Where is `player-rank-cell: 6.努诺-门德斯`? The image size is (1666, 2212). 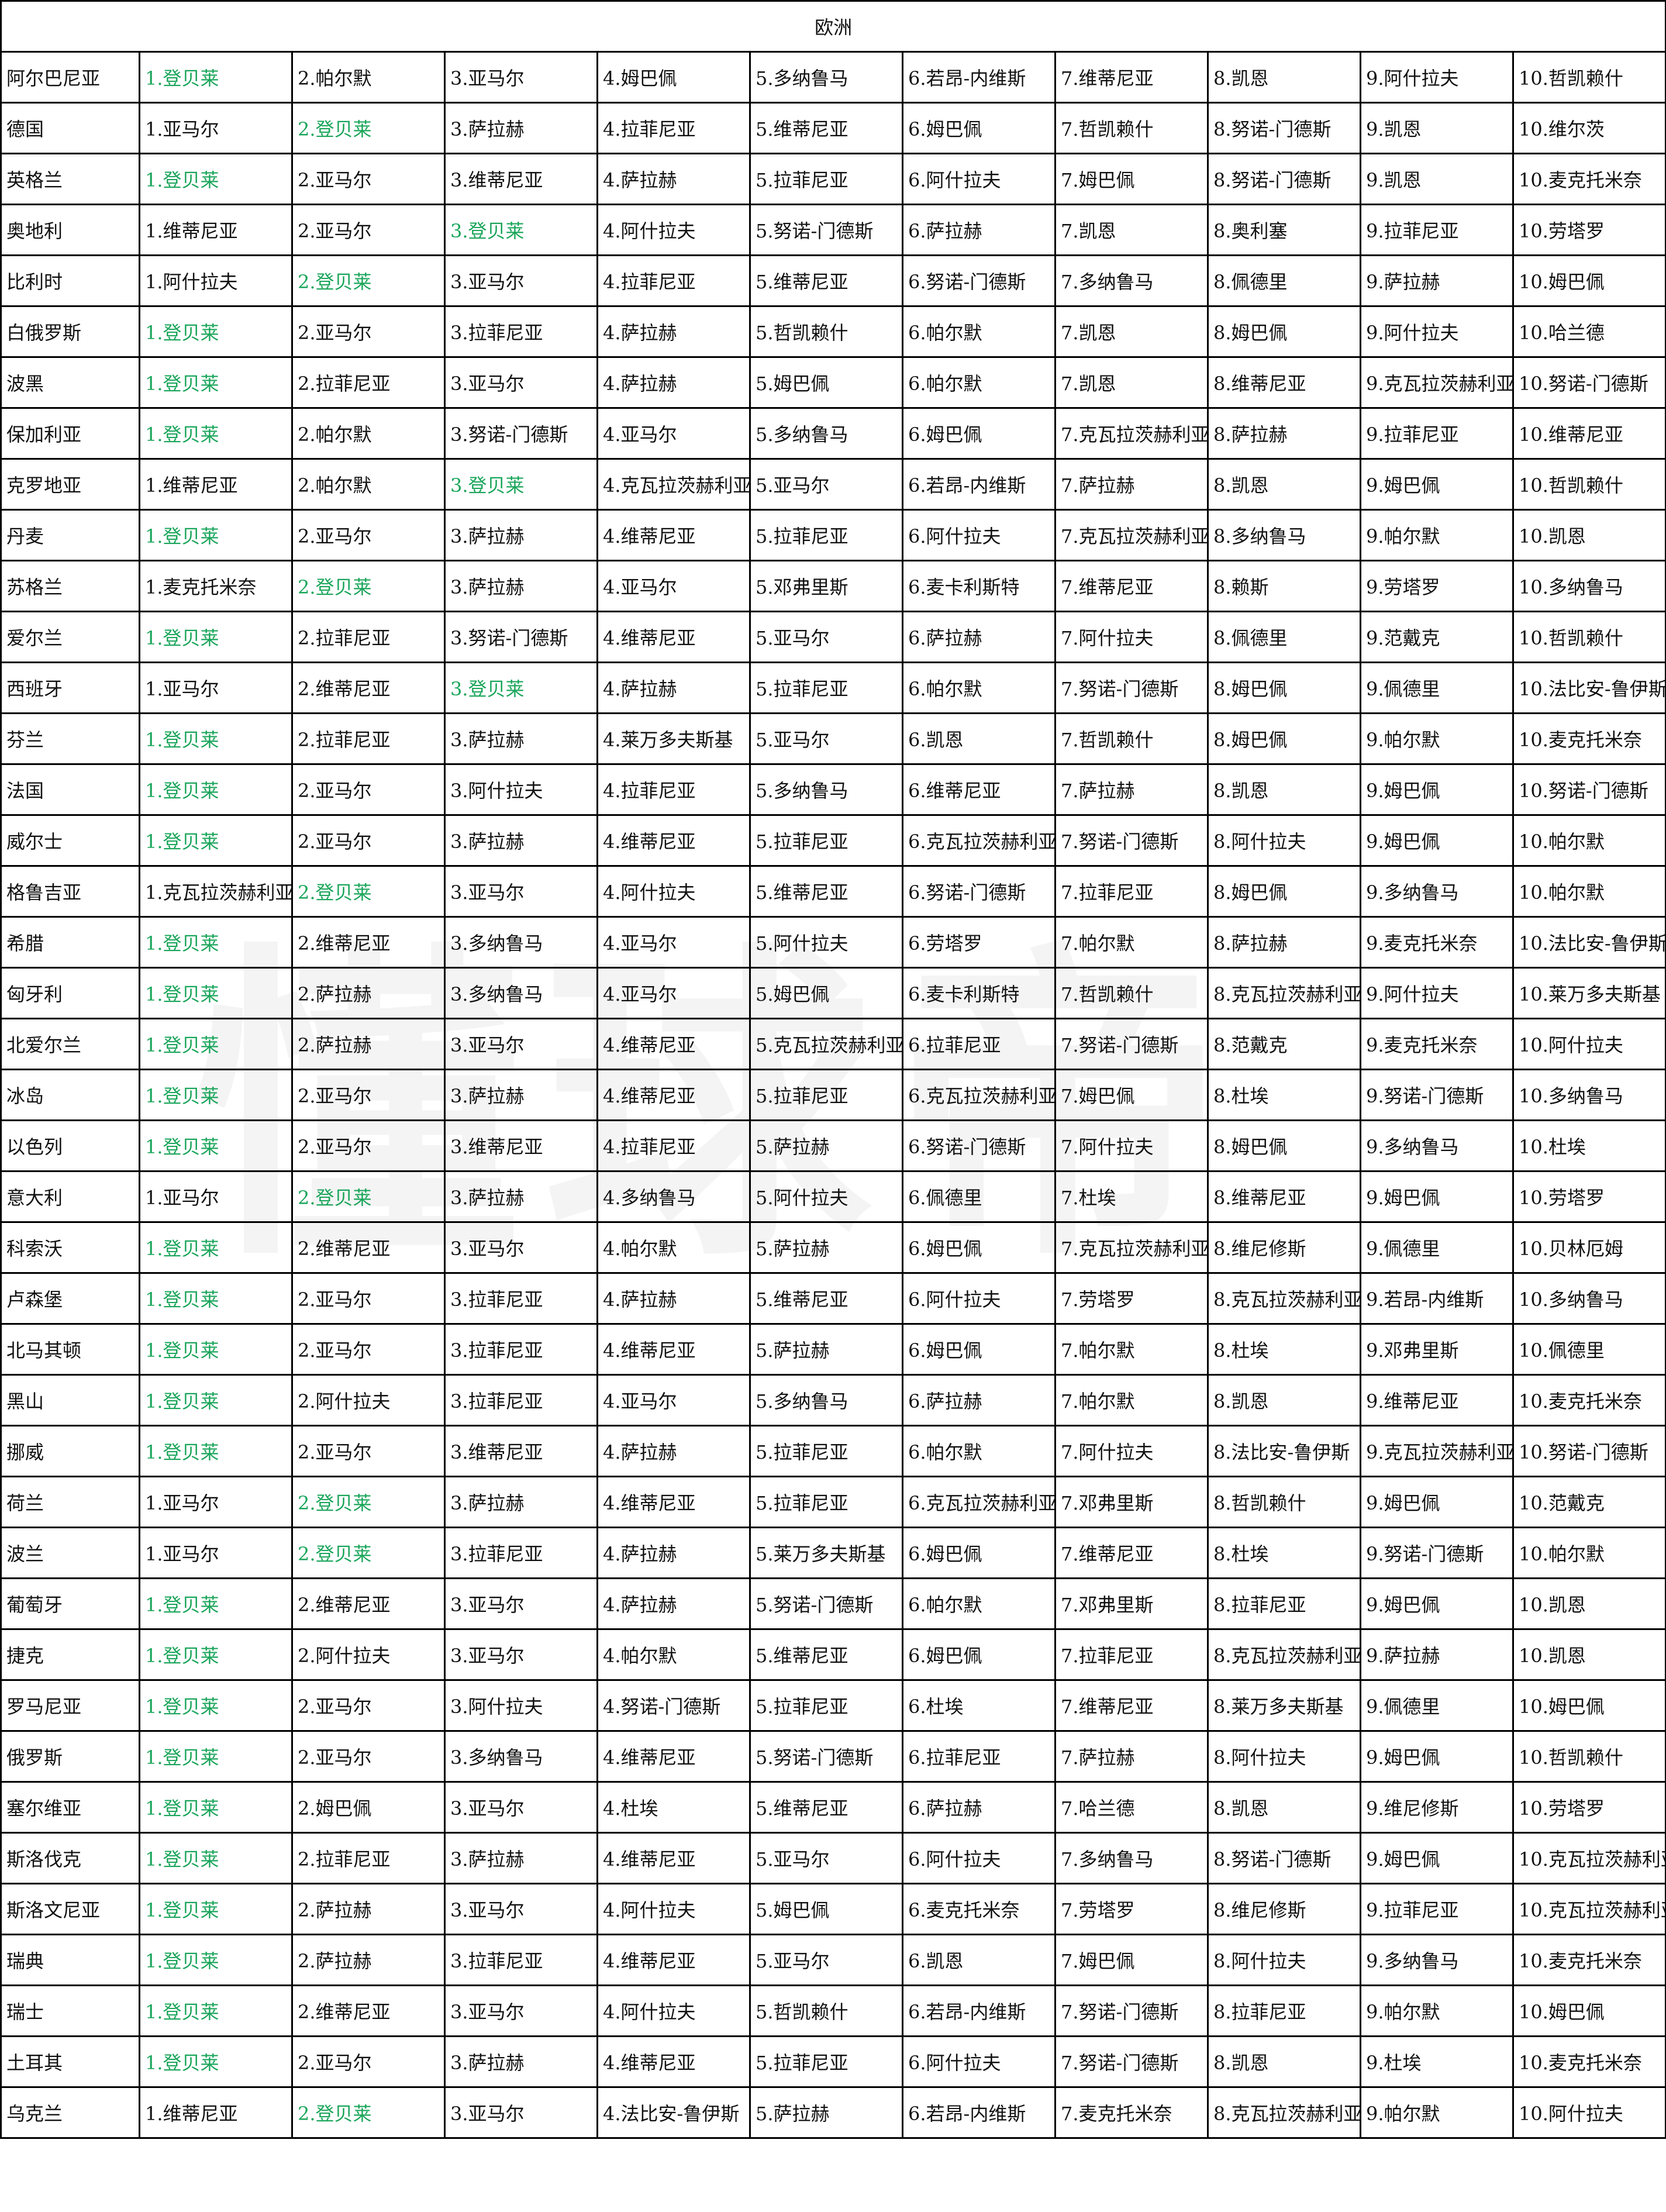
player-rank-cell: 6.努诺-门德斯 is located at coordinates (979, 1145).